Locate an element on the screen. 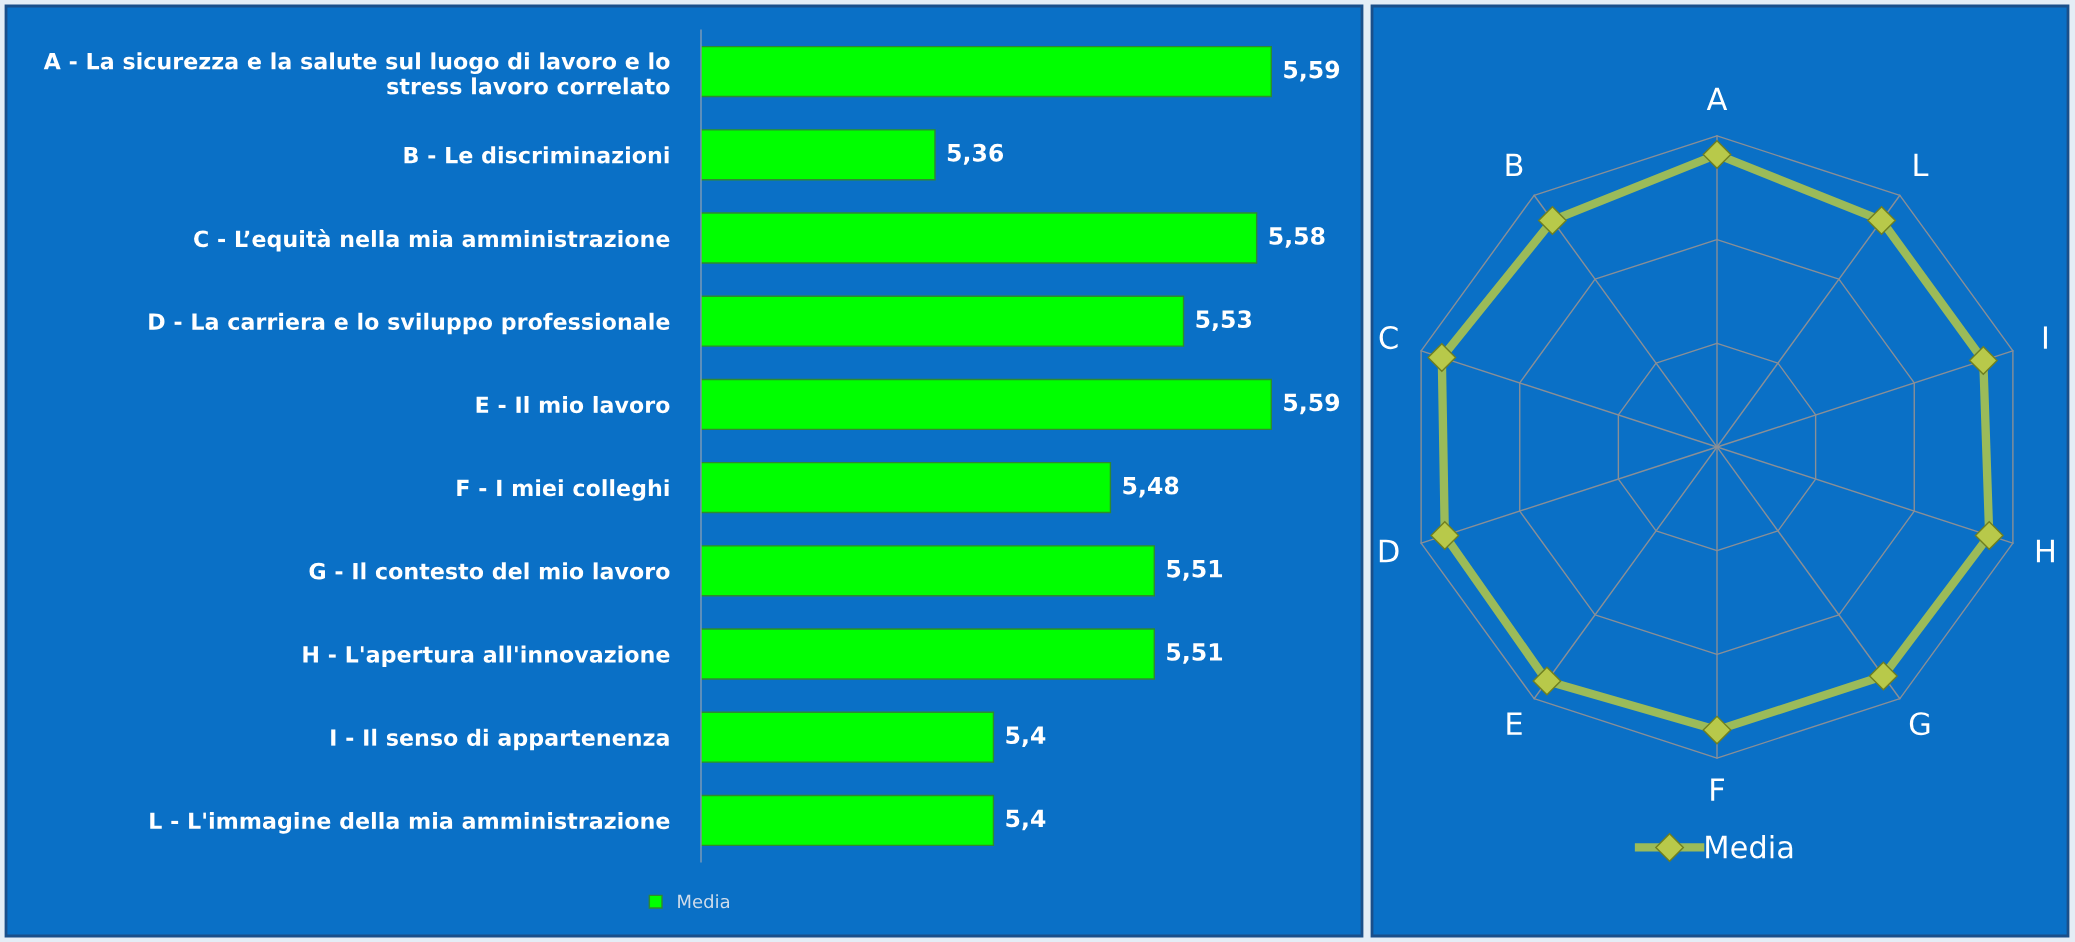 This screenshot has width=2075, height=942. data-label: 5,48 is located at coordinates (1151, 487).